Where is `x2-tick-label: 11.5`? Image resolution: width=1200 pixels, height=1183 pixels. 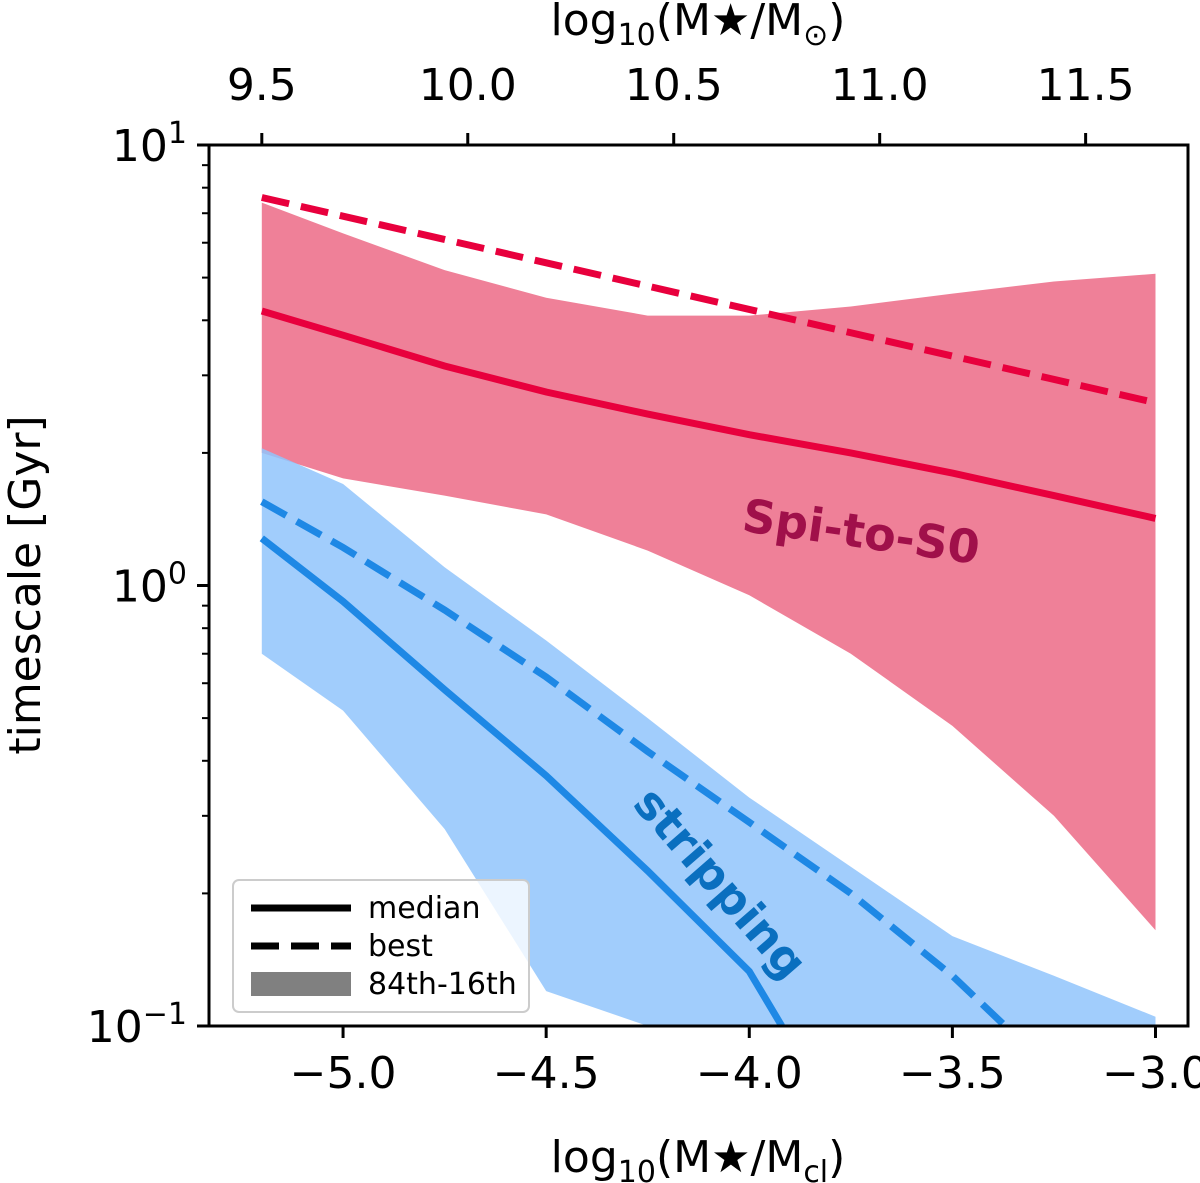
x2-tick-label: 11.5 is located at coordinates (1086, 85).